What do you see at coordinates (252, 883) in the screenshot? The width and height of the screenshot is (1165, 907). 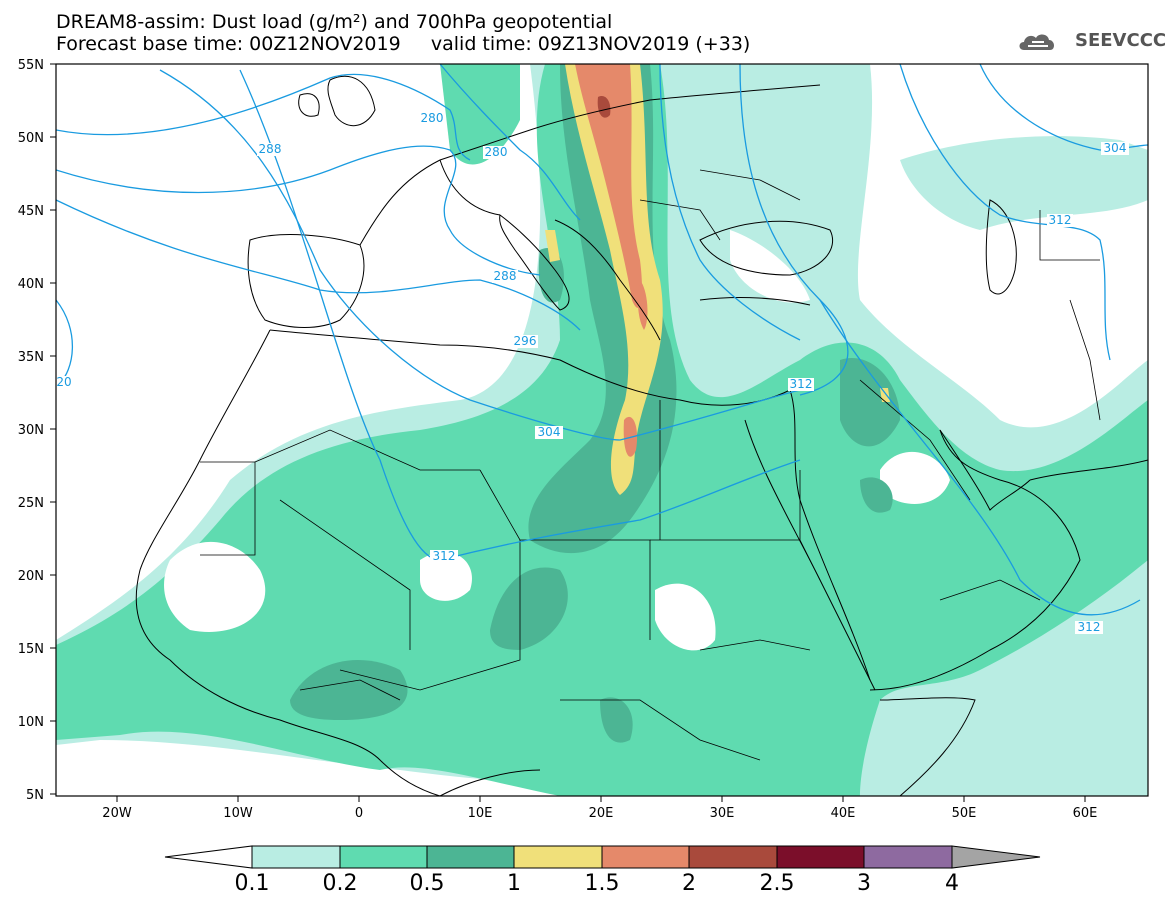 I see `colorbar-label: 0.1` at bounding box center [252, 883].